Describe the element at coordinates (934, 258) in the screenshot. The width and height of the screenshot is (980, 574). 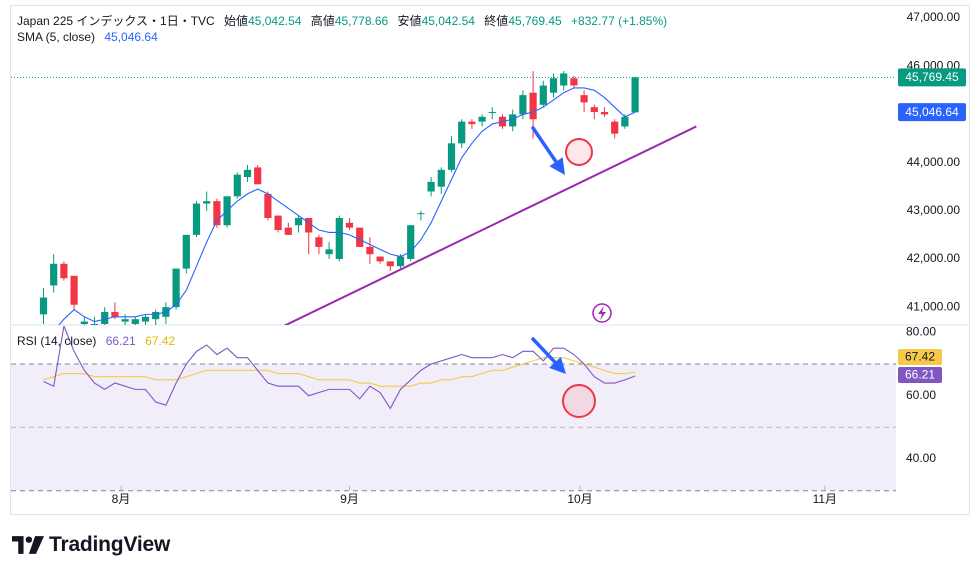
I see `price-tick-label: 42,000.00` at that location.